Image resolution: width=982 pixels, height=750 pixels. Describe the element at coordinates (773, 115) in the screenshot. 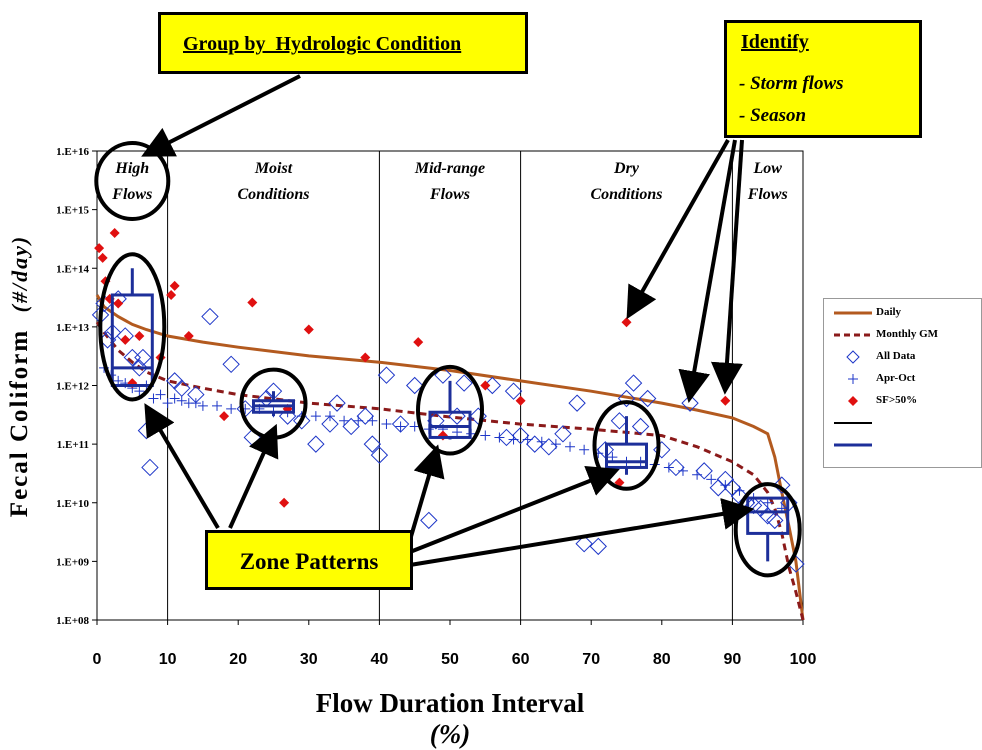

I see `identify-callout-line-2: - Season` at that location.